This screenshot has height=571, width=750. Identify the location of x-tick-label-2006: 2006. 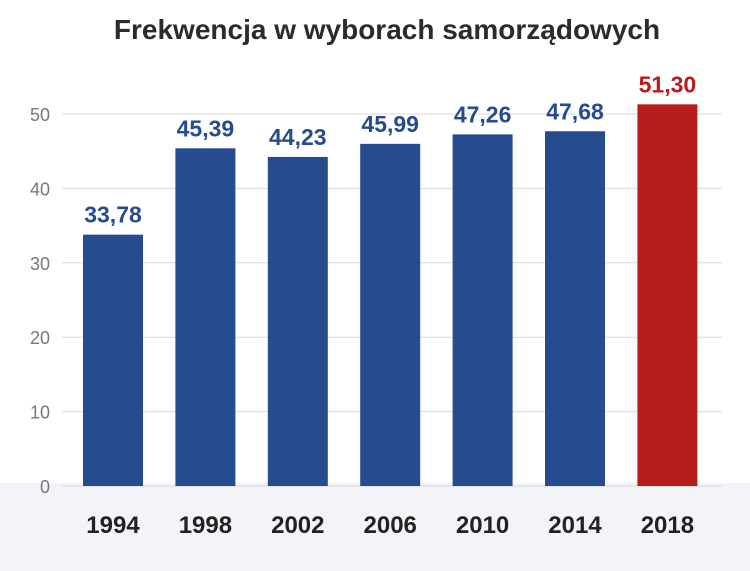
(390, 525).